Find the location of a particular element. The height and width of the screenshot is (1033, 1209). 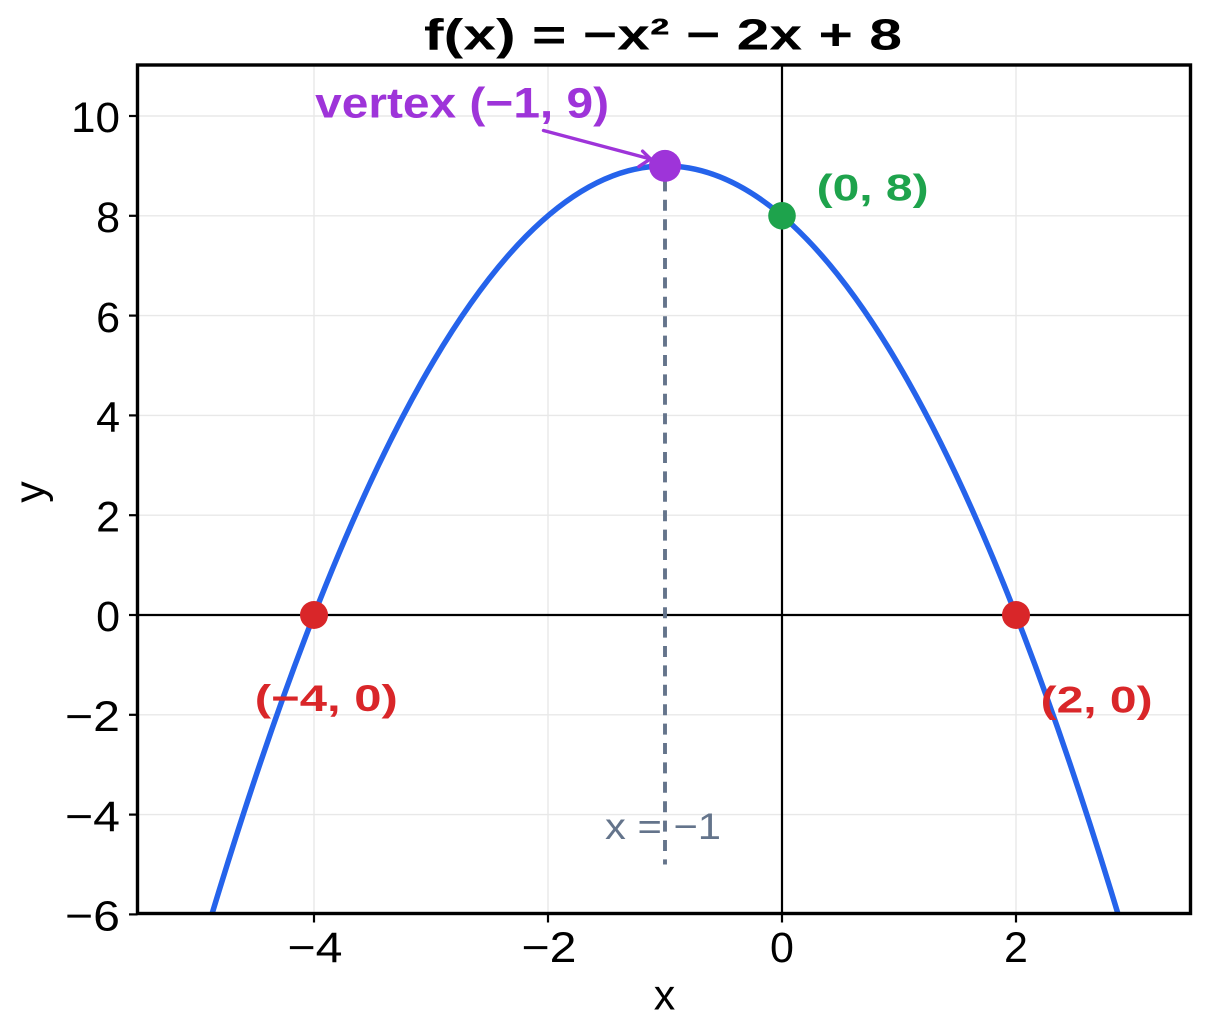

svg-text: (−4, 0) is located at coordinates (326, 698).